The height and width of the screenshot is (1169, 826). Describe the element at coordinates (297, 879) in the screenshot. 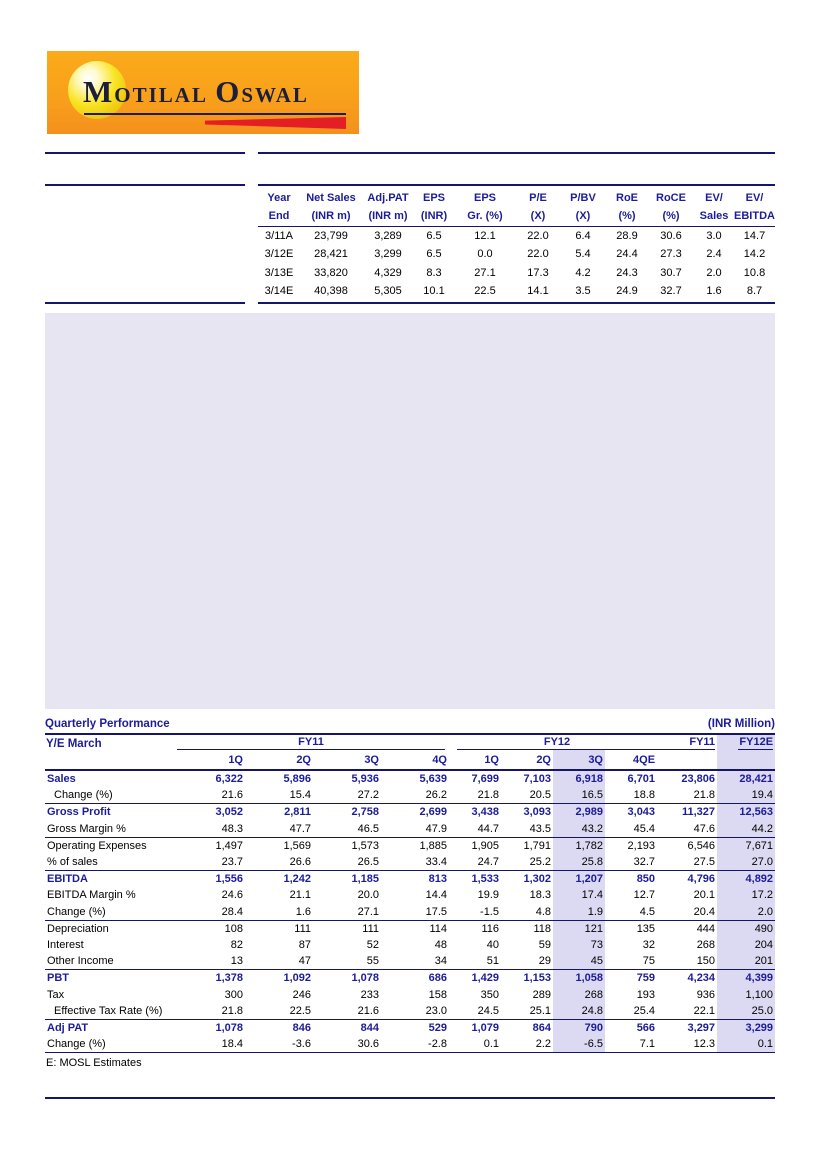

I see `value-cell: 1,242` at that location.